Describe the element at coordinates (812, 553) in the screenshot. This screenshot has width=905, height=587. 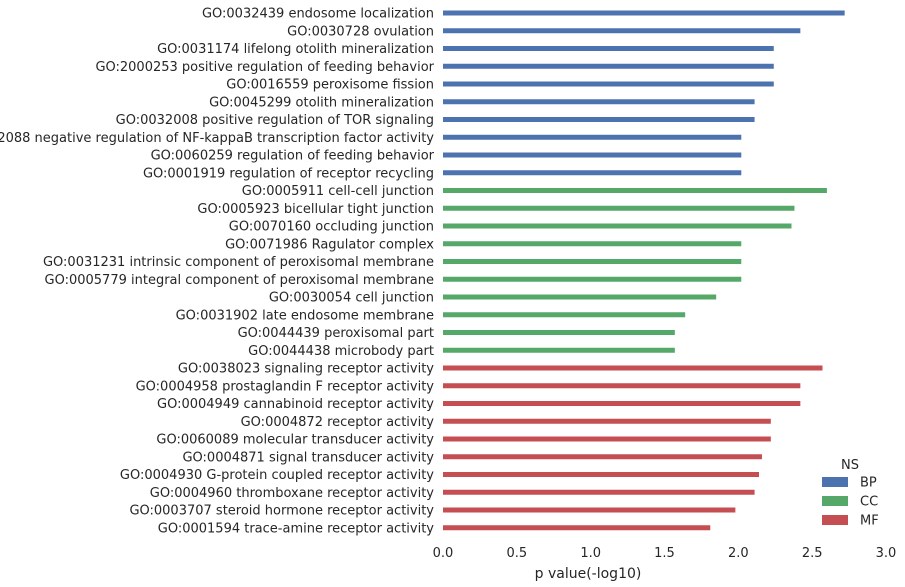
I see `x-tick-label: 2.5` at that location.